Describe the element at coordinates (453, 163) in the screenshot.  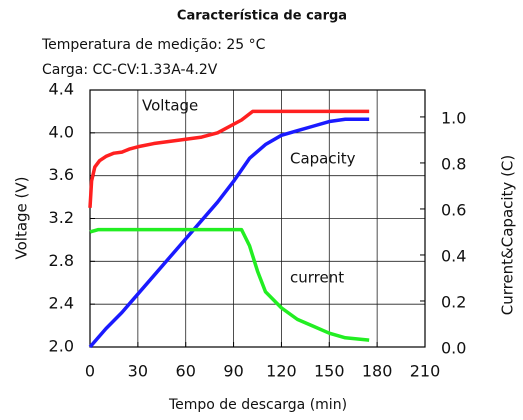
I see `y2-tick-label: 0.8` at that location.